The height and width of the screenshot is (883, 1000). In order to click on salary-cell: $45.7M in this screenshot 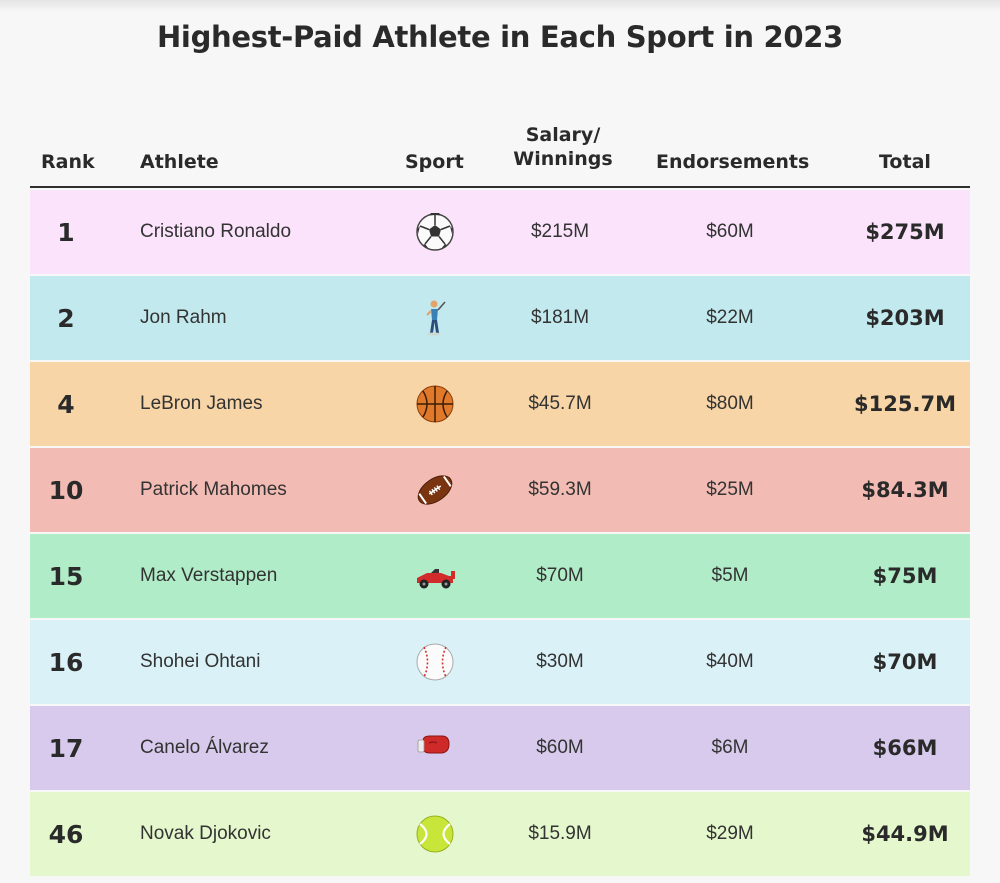, I will do `click(560, 404)`.